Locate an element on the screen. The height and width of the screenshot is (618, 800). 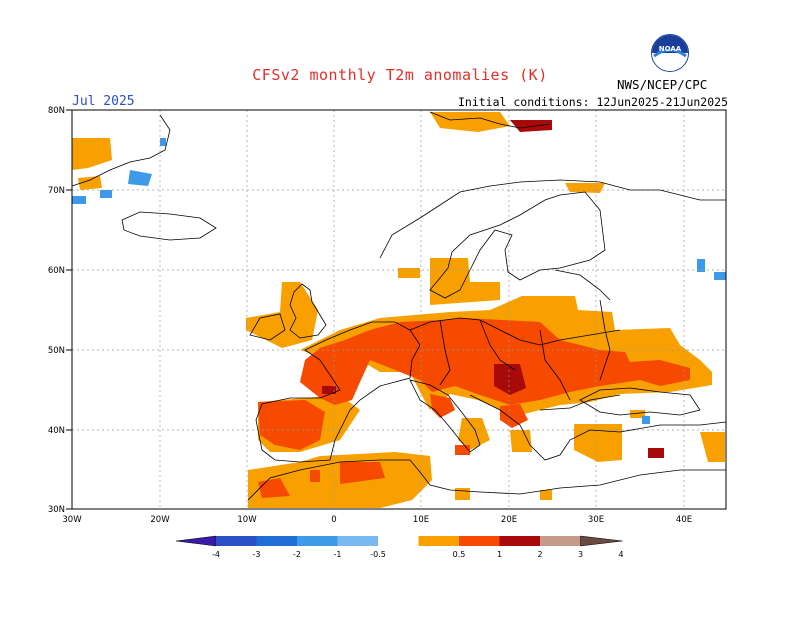
colorbar-arrow-high is located at coordinates (601, 541).